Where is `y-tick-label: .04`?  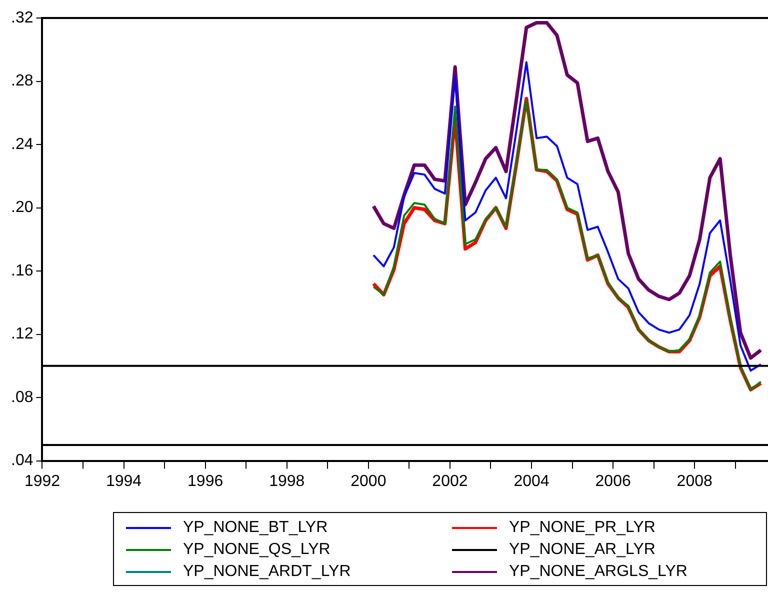
y-tick-label: .04 is located at coordinates (22, 461).